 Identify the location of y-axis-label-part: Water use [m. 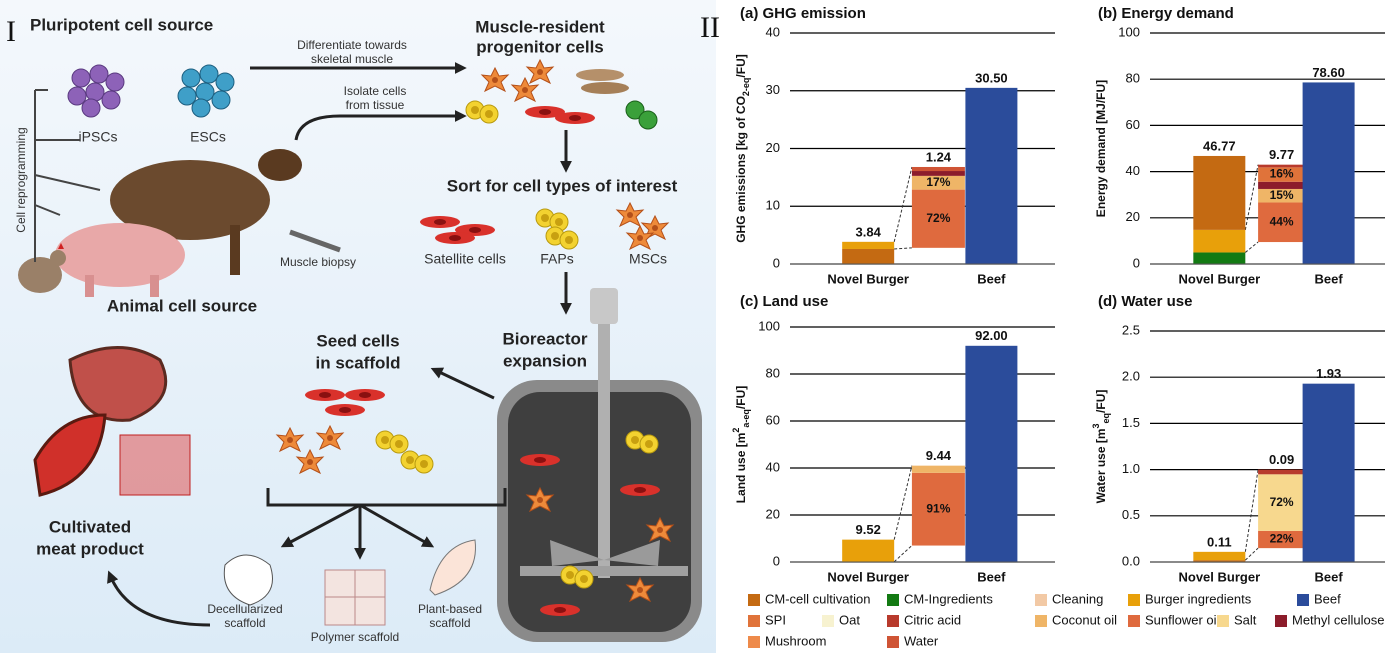
(1101, 465).